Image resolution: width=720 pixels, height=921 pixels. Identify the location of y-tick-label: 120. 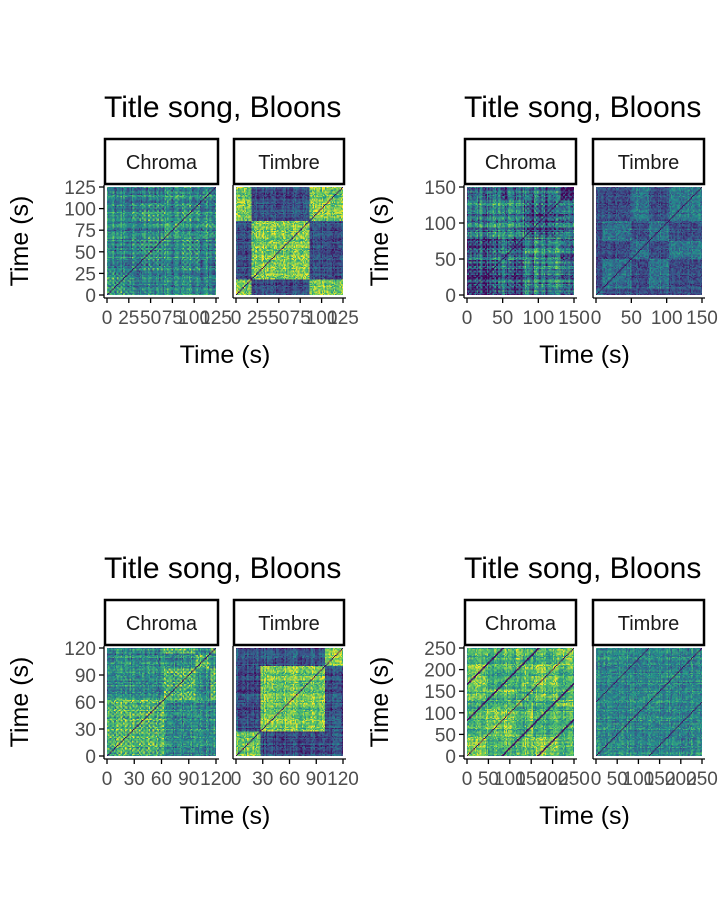
(80, 649).